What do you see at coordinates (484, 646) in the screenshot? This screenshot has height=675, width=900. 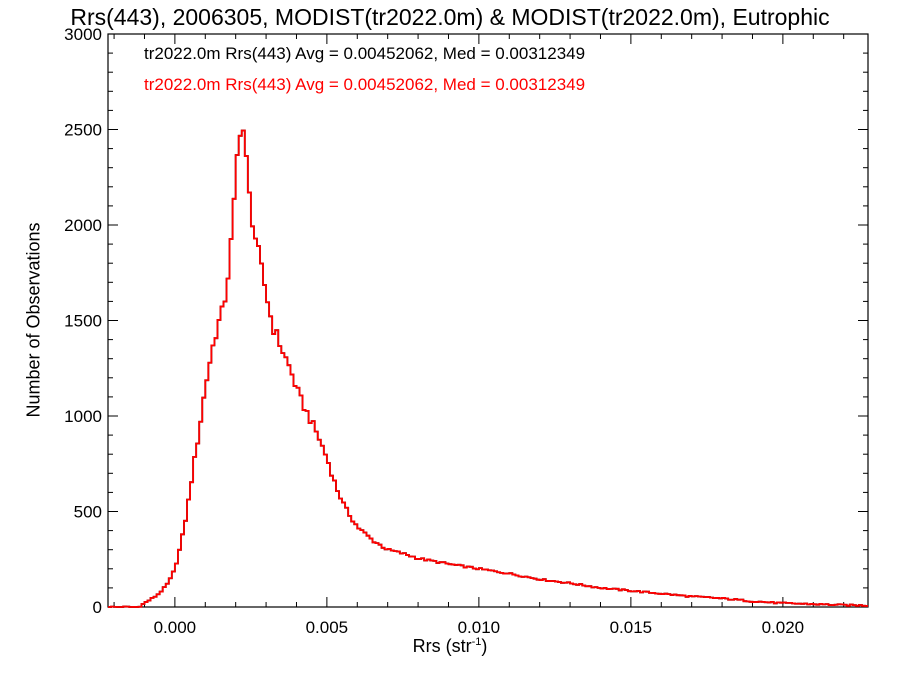 I see `x-axis-label-close: )` at bounding box center [484, 646].